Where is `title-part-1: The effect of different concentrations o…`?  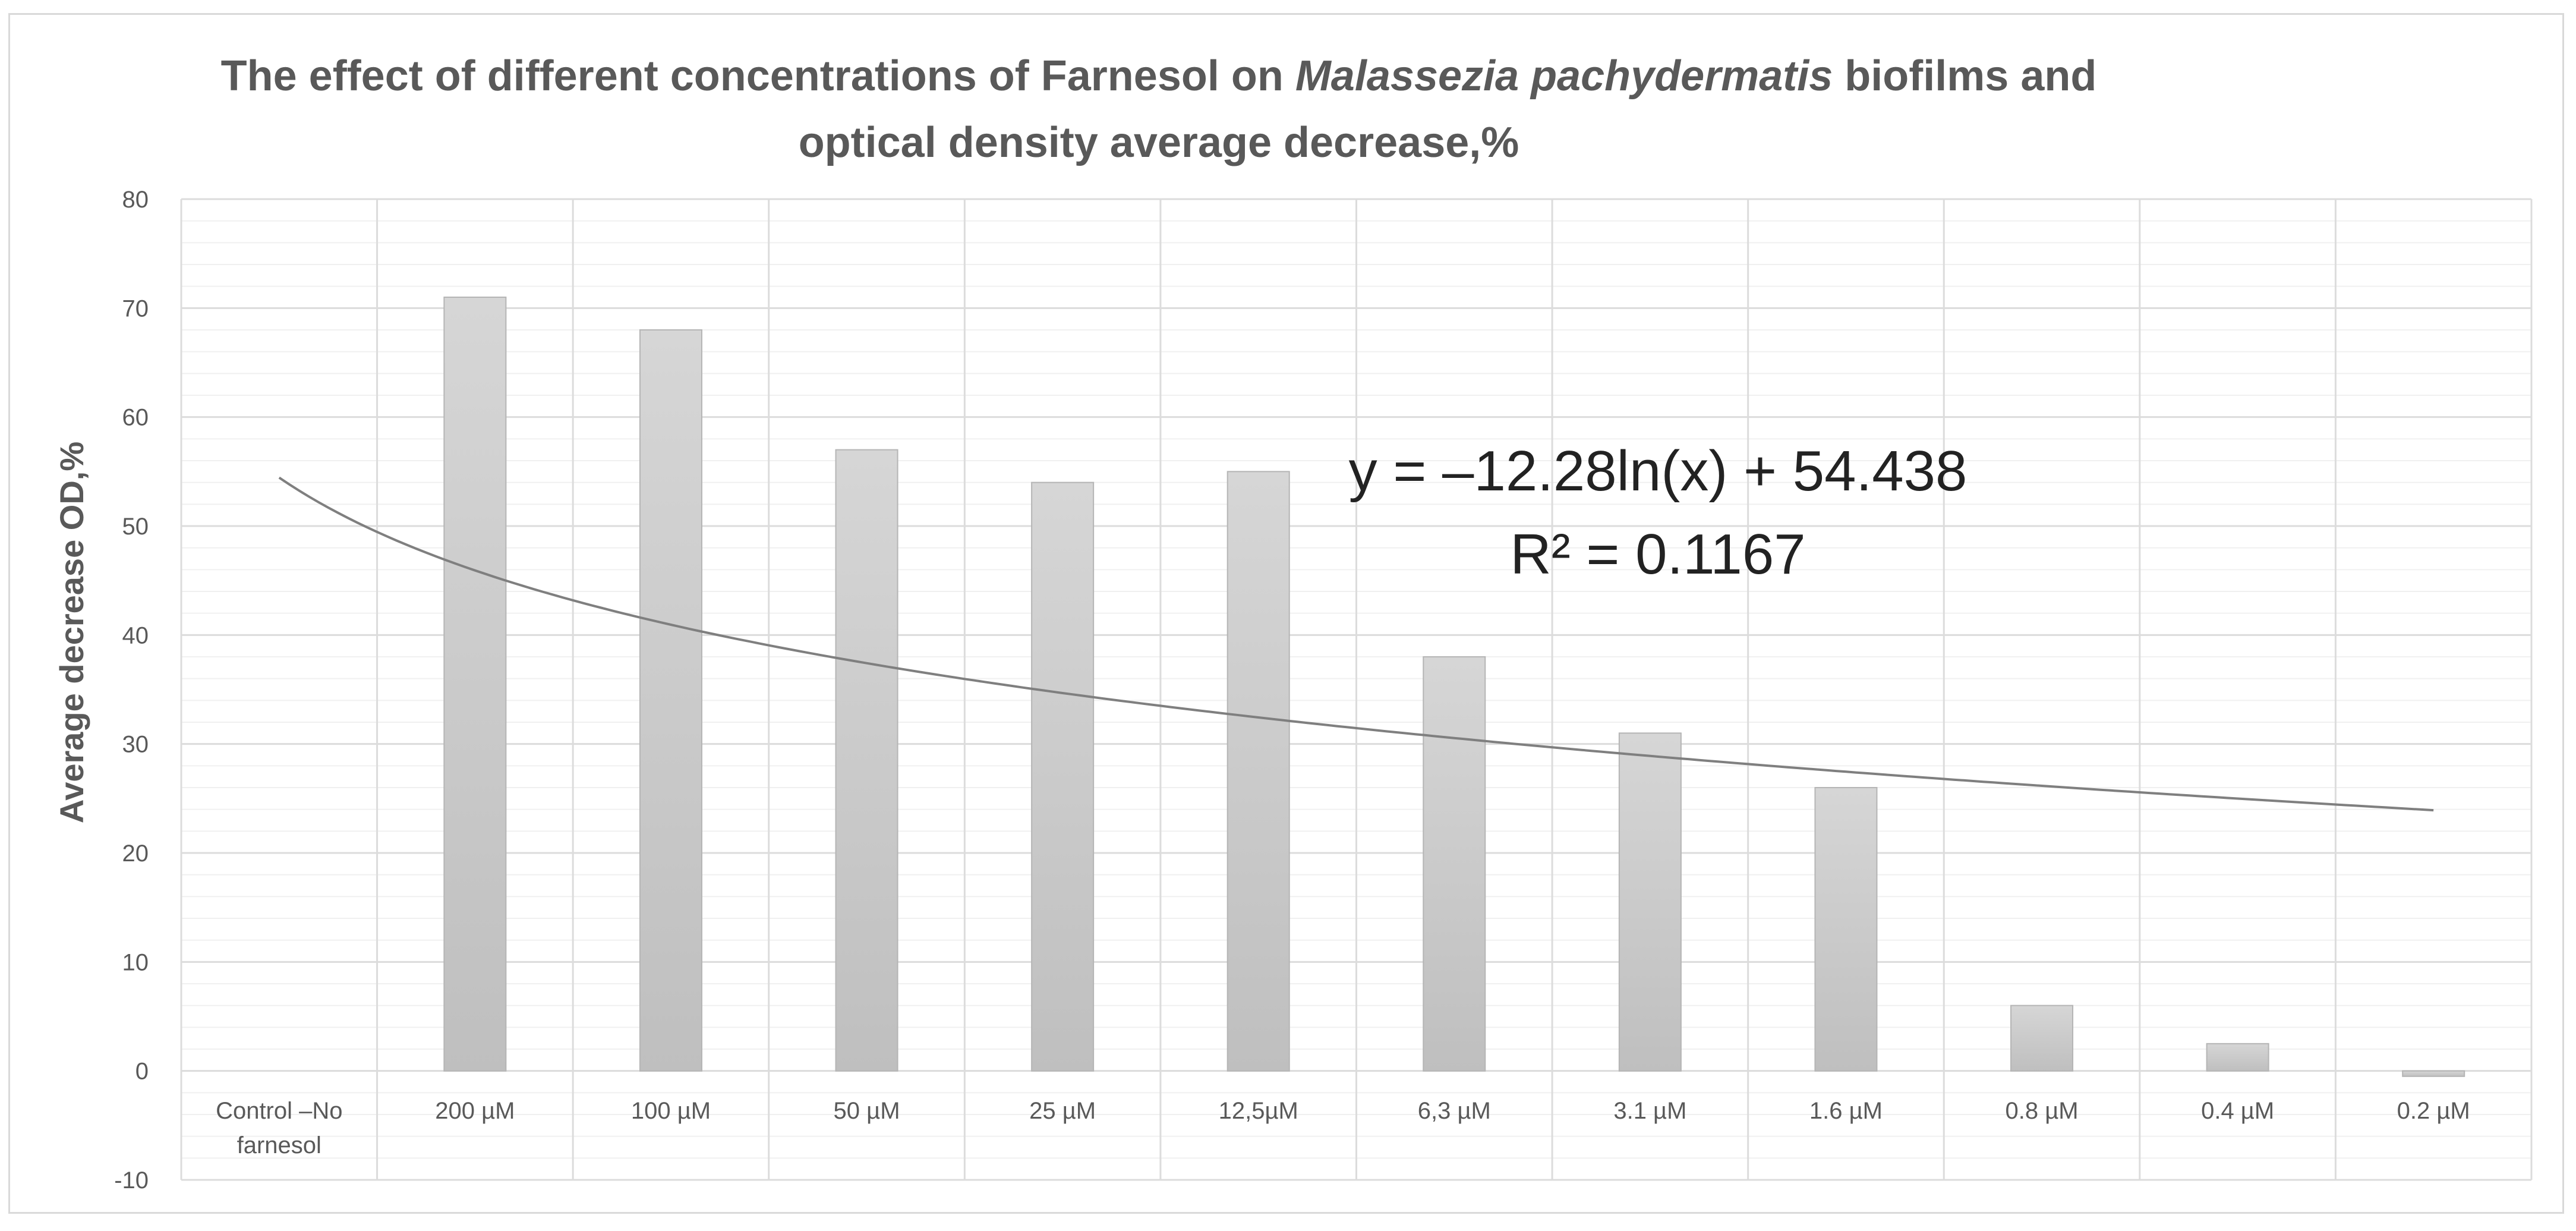 title-part-1: The effect of different concentrations o… is located at coordinates (758, 76).